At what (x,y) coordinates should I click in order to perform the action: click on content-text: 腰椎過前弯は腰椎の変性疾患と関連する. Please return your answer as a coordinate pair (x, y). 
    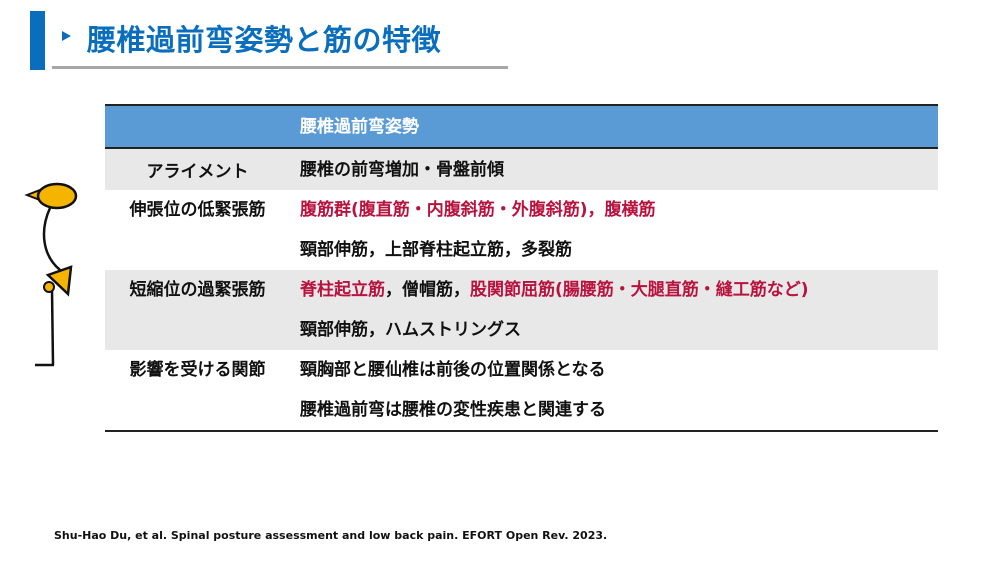
    Looking at the image, I should click on (453, 410).